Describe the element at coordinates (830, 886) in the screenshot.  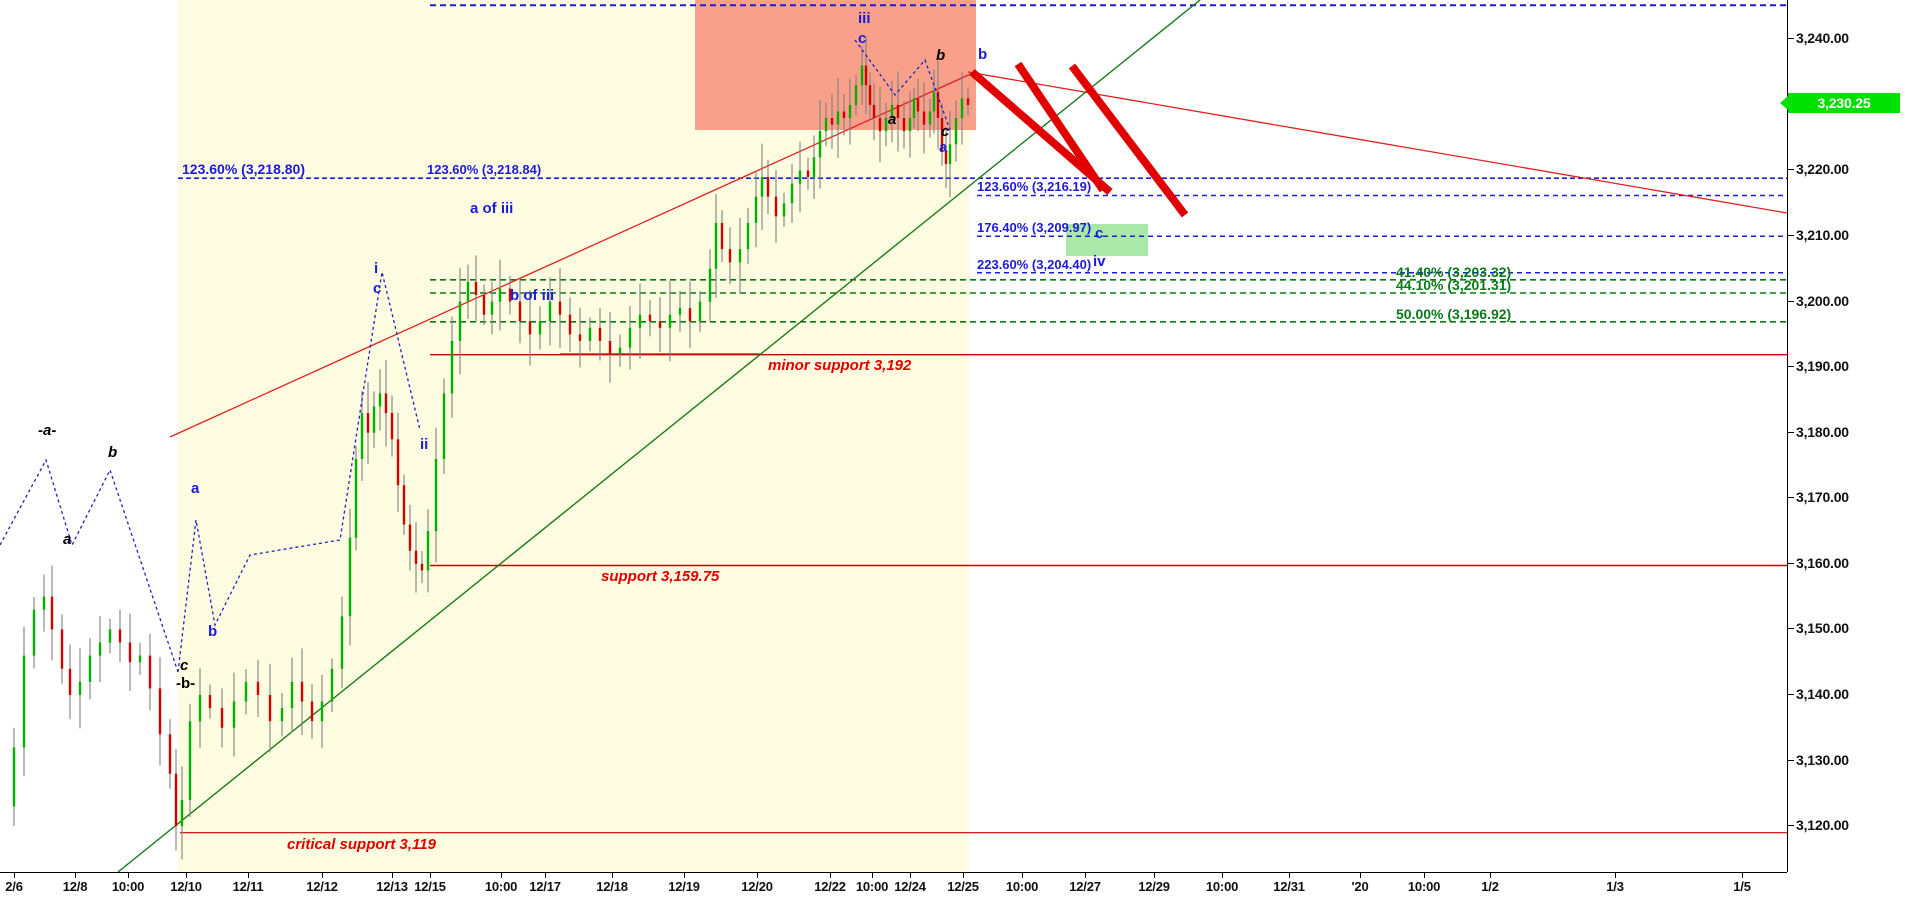
I see `time-axis-label: 12/22` at that location.